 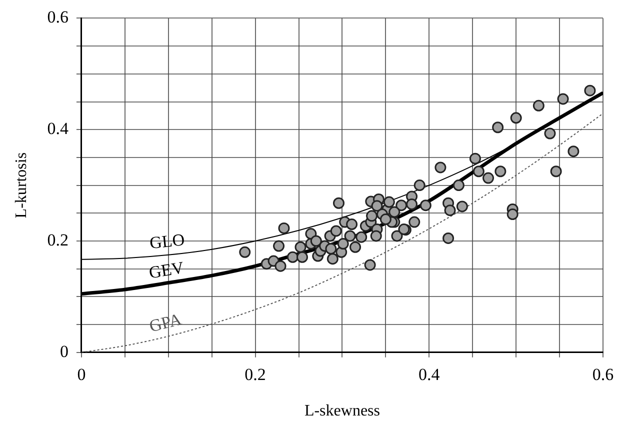 What do you see at coordinates (167, 241) in the screenshot?
I see `text: GLO` at bounding box center [167, 241].